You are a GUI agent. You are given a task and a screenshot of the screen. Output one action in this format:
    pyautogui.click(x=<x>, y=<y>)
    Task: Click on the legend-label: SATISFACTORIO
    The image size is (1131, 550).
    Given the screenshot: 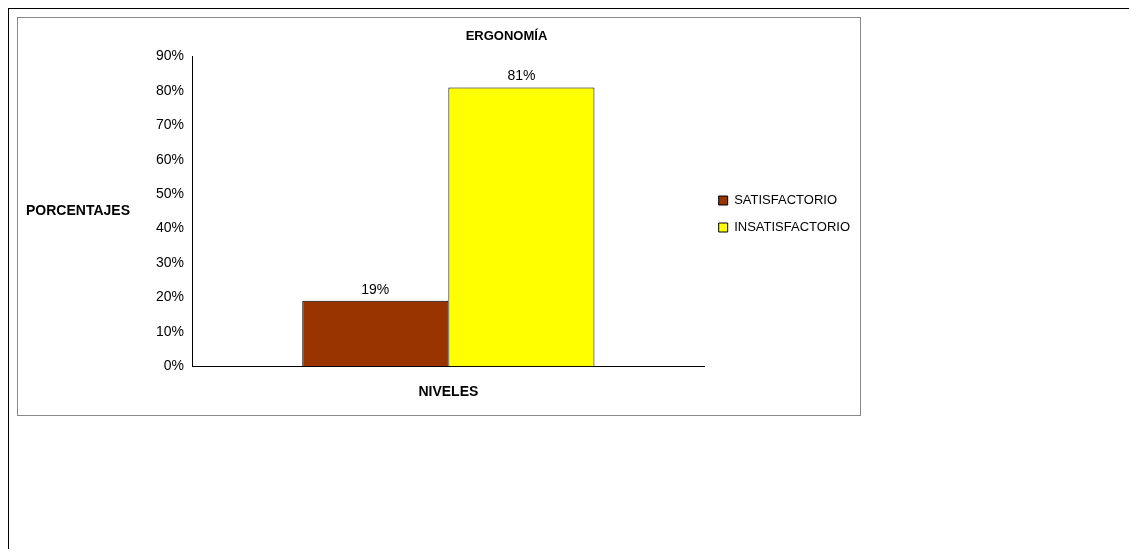 What is the action you would take?
    pyautogui.click(x=786, y=200)
    